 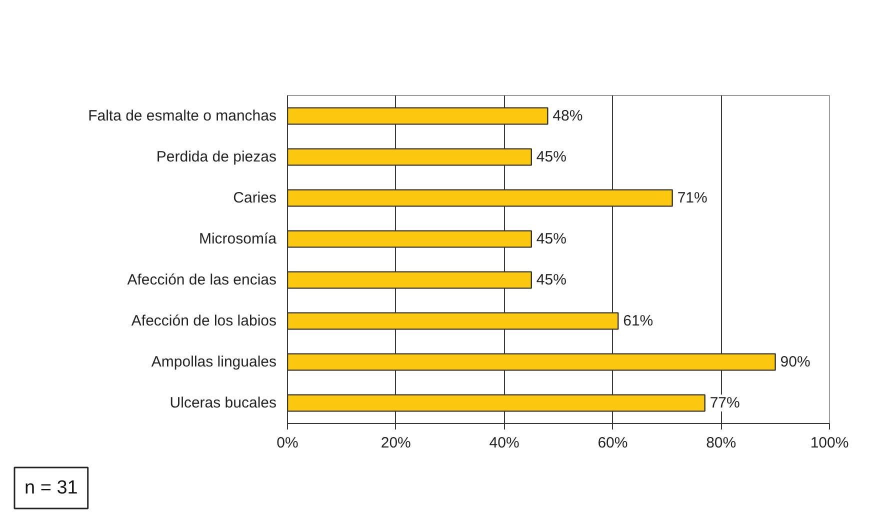 What do you see at coordinates (182, 116) in the screenshot?
I see `y-tick-label: Falta de esmalte o manchas` at bounding box center [182, 116].